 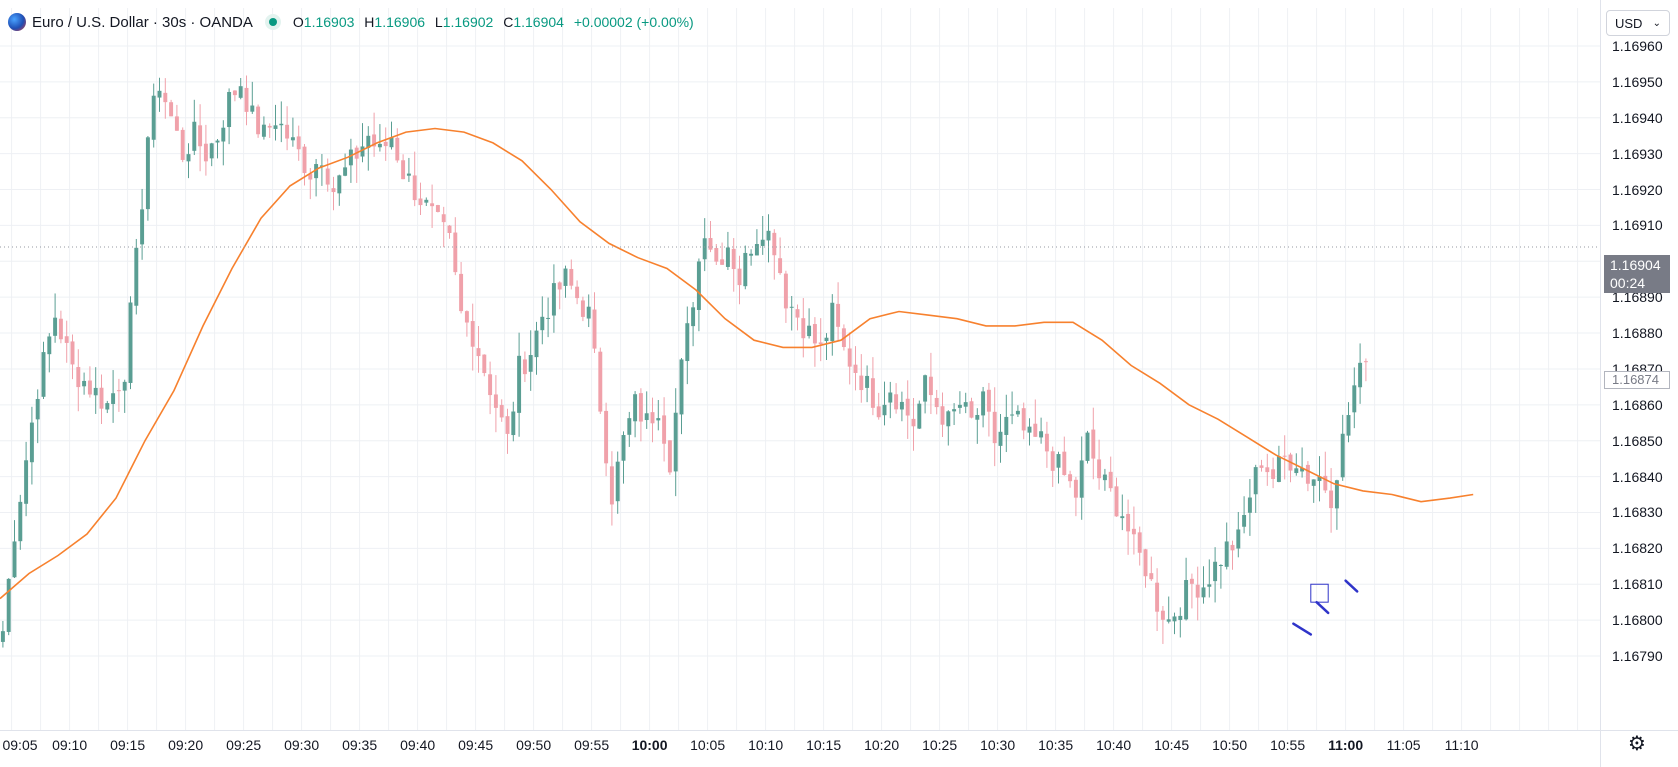 What do you see at coordinates (1461, 745) in the screenshot?
I see `time-tick-label: 11:10` at bounding box center [1461, 745].